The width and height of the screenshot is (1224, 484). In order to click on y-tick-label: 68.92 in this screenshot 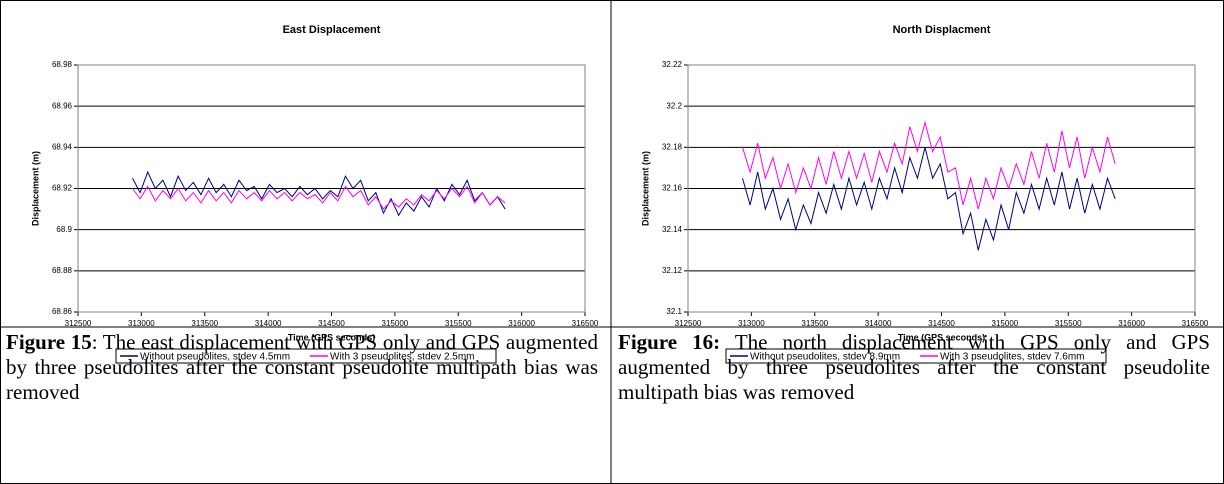, I will do `click(62, 188)`.